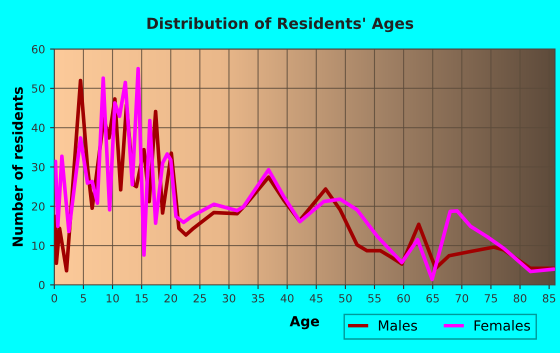 The width and height of the screenshot is (560, 353). What do you see at coordinates (462, 298) in the screenshot?
I see `x-tick-label: 70` at bounding box center [462, 298].